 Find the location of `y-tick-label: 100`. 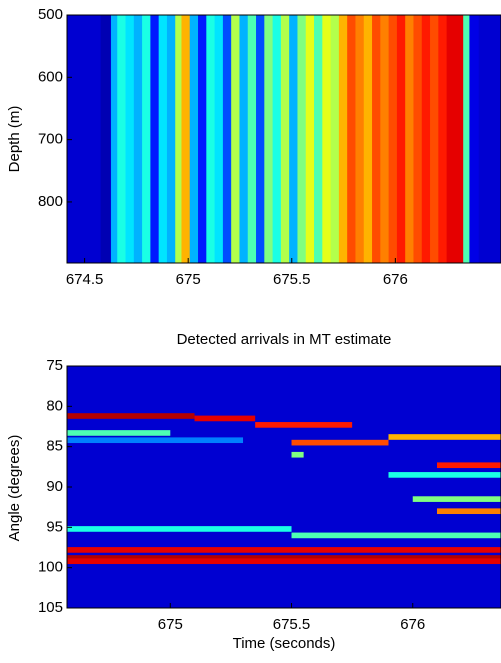

y-tick-label: 100 is located at coordinates (50, 567).